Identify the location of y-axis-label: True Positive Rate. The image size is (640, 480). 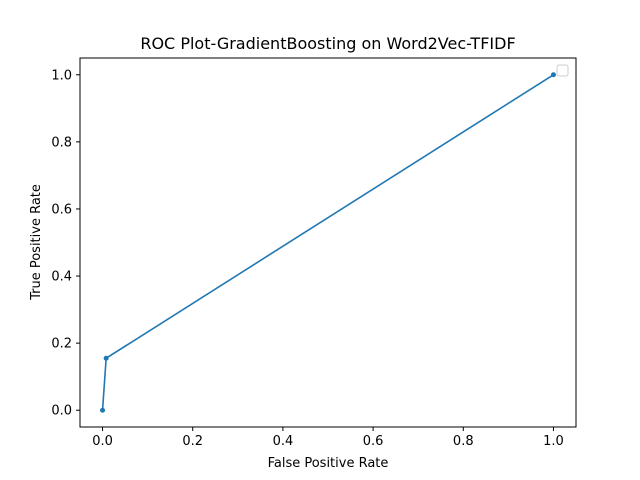
(36, 242).